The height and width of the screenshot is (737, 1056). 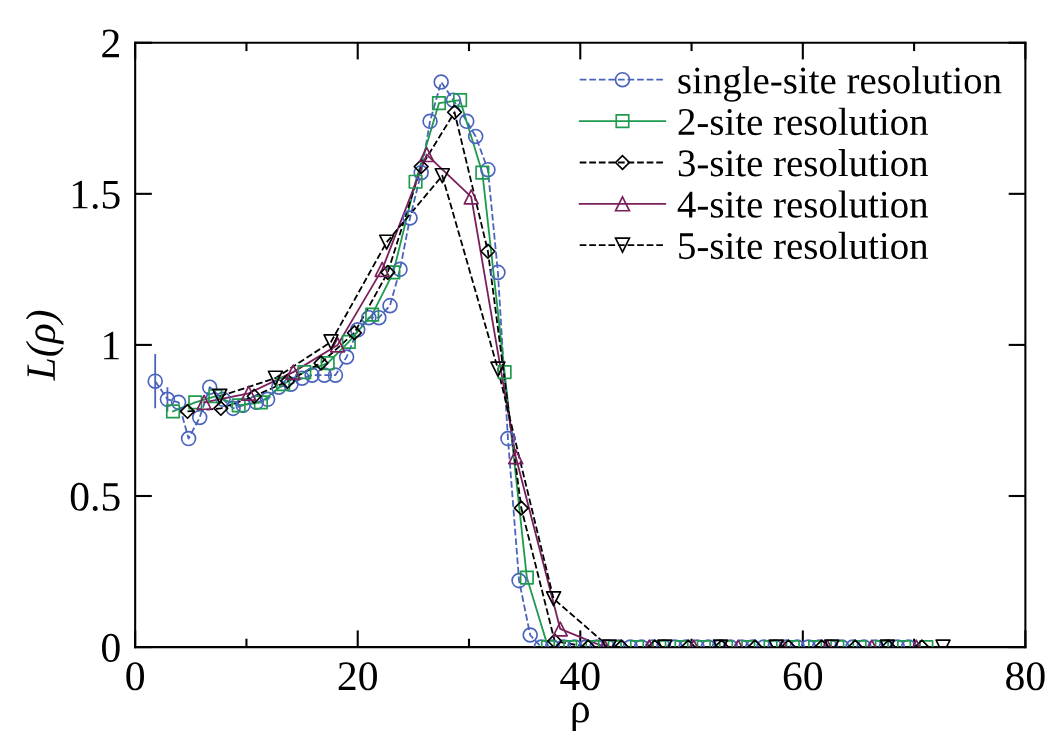 I want to click on y-tick-label: 1.5, so click(x=96, y=194).